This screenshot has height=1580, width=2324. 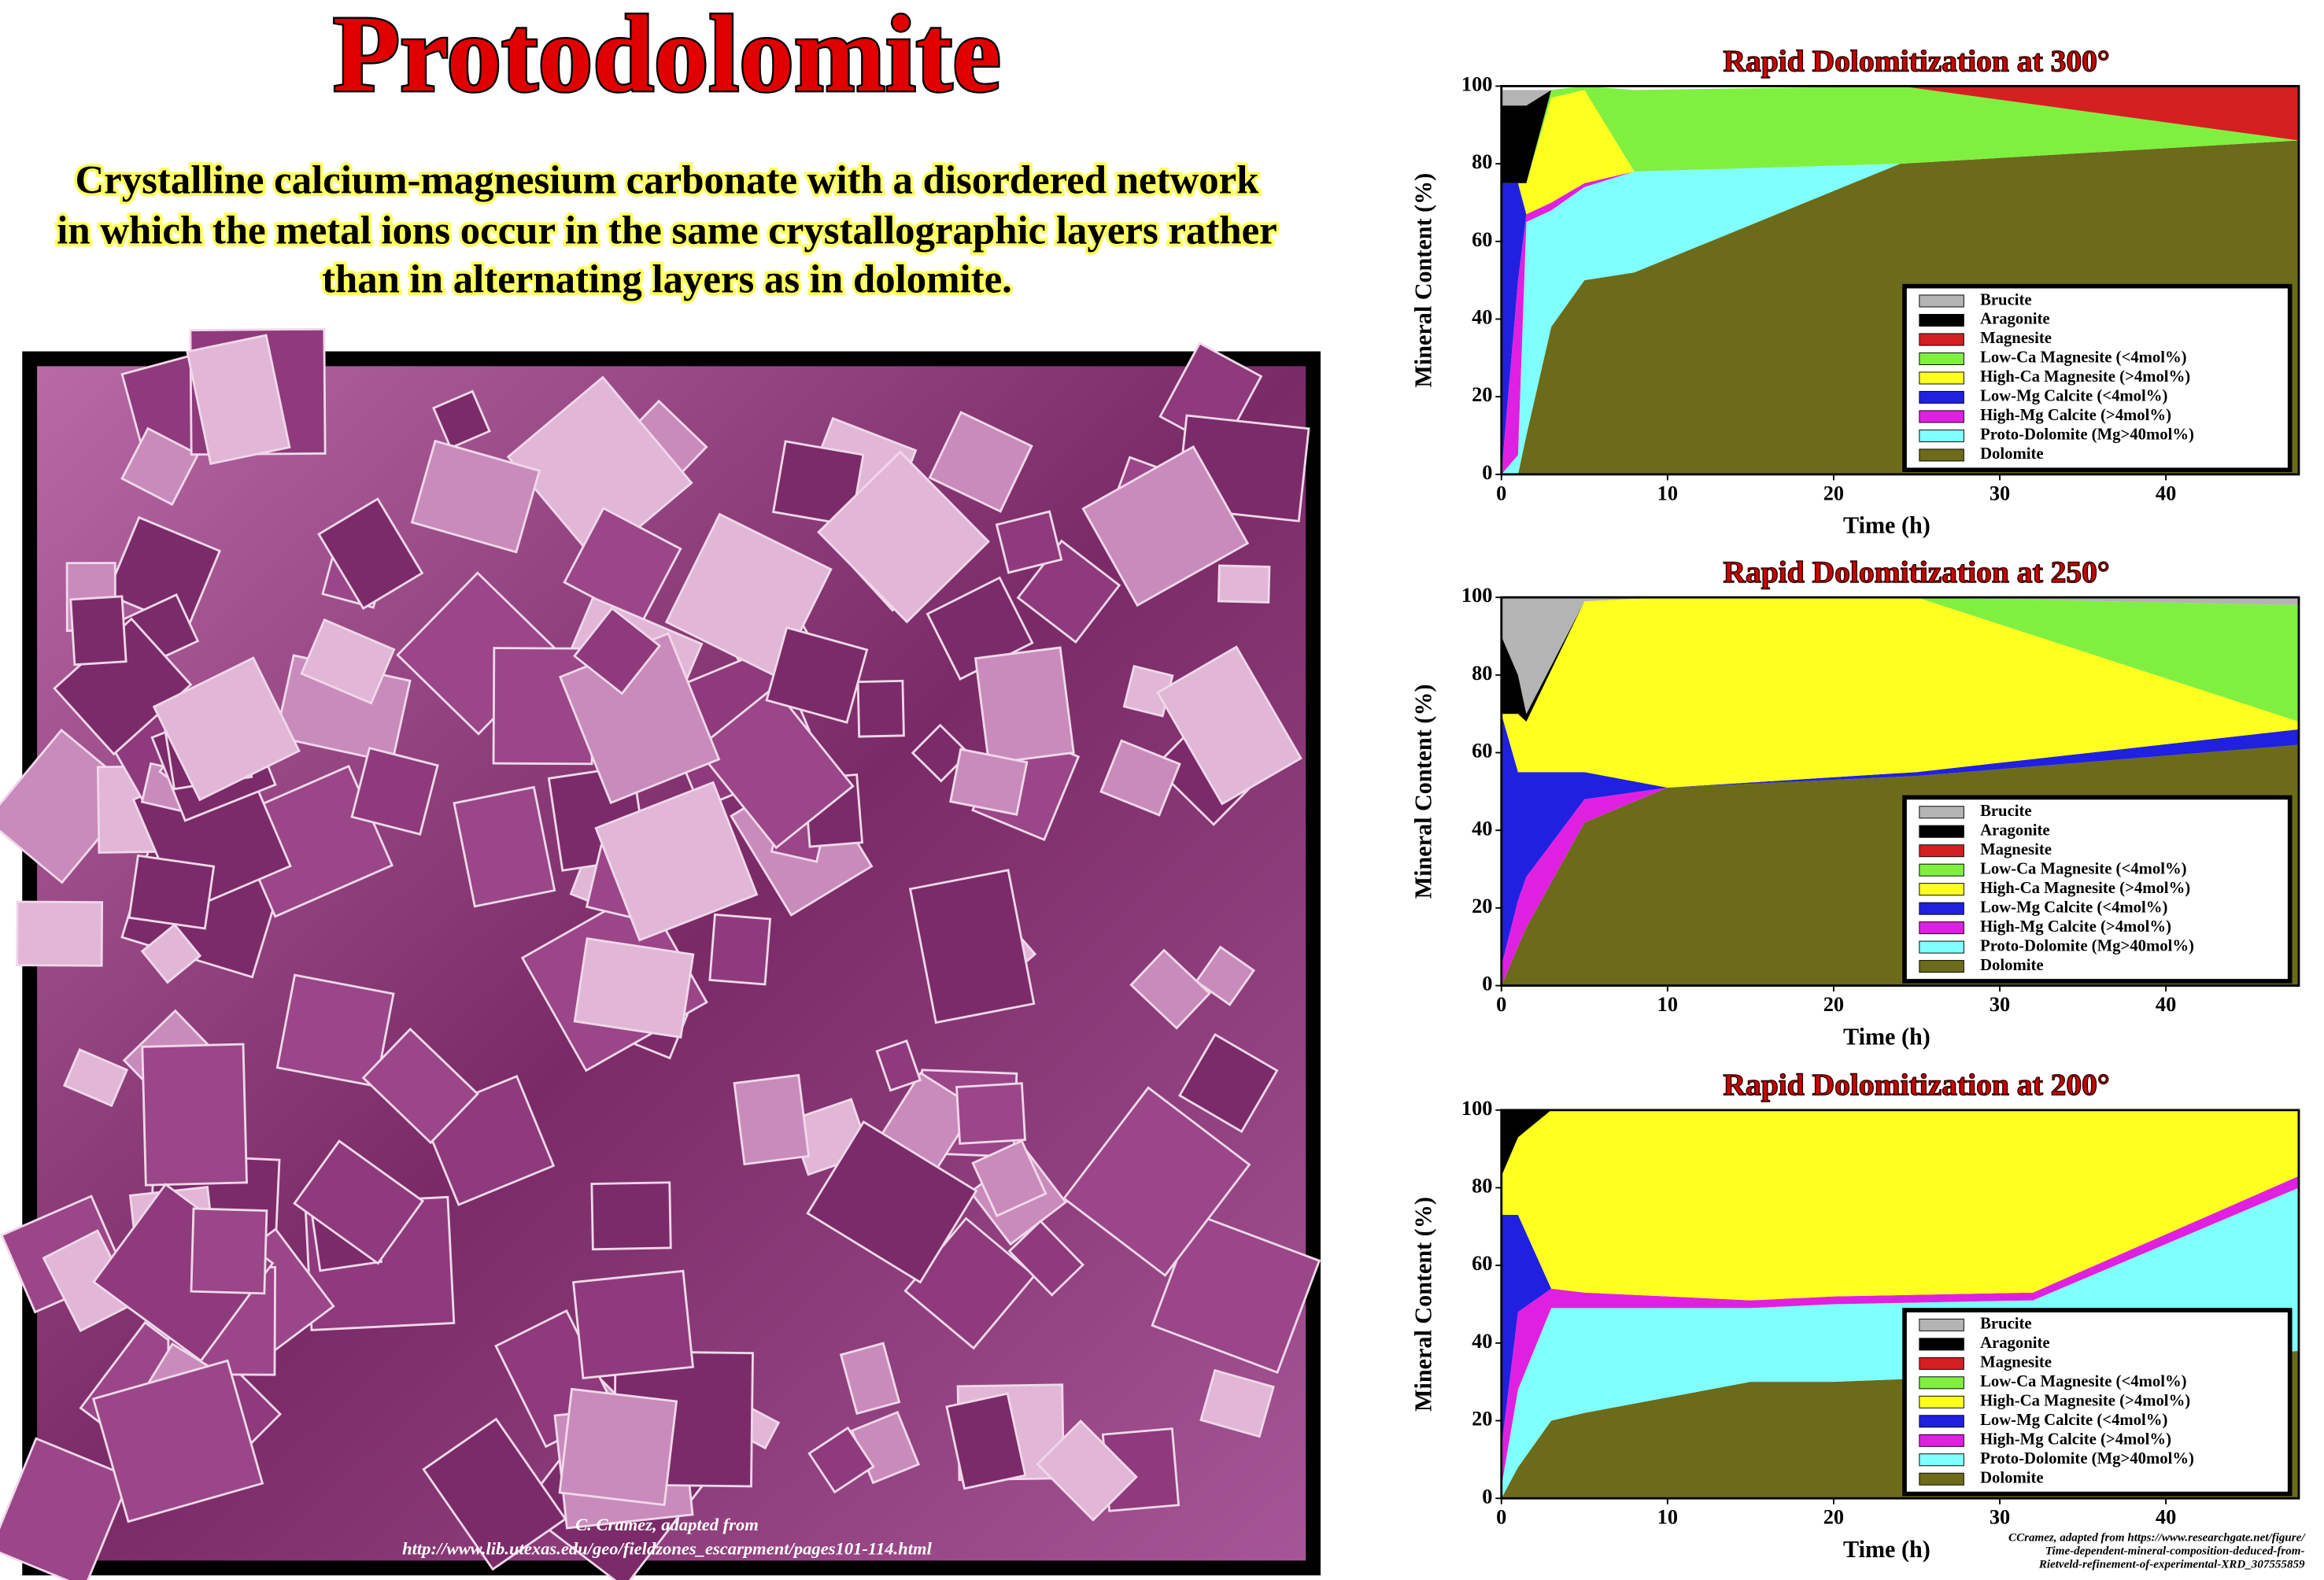 What do you see at coordinates (2075, 1440) in the screenshot?
I see `legend-label: High-Mg Calcite (>4mol%)` at bounding box center [2075, 1440].